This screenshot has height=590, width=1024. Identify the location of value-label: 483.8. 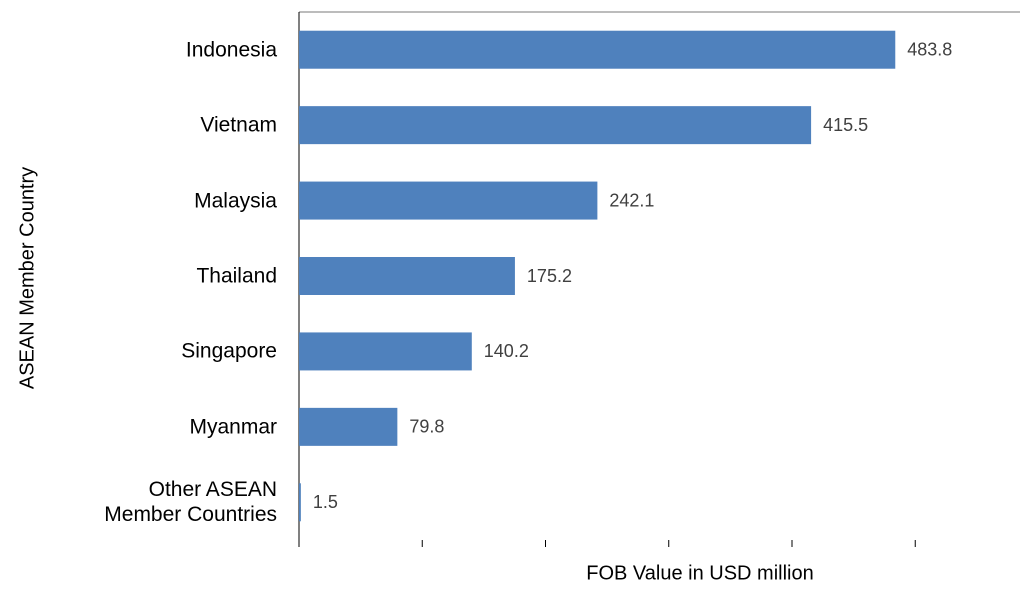
(929, 49).